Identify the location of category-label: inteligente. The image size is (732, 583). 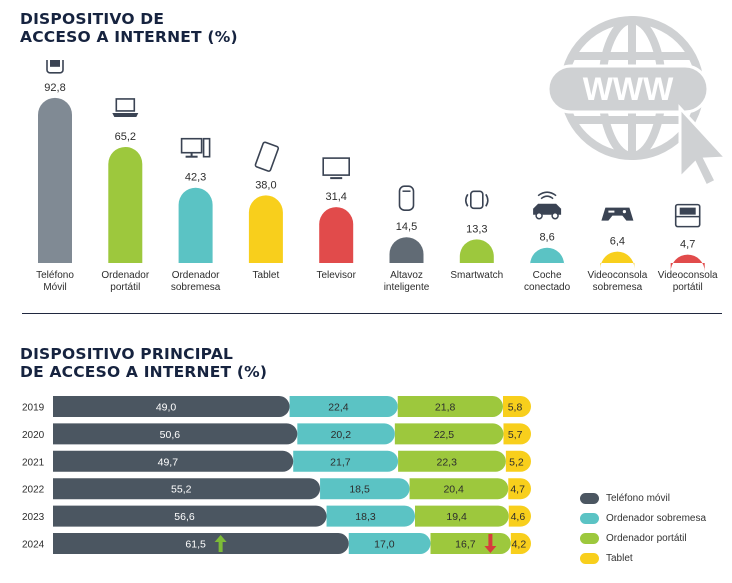
(407, 287).